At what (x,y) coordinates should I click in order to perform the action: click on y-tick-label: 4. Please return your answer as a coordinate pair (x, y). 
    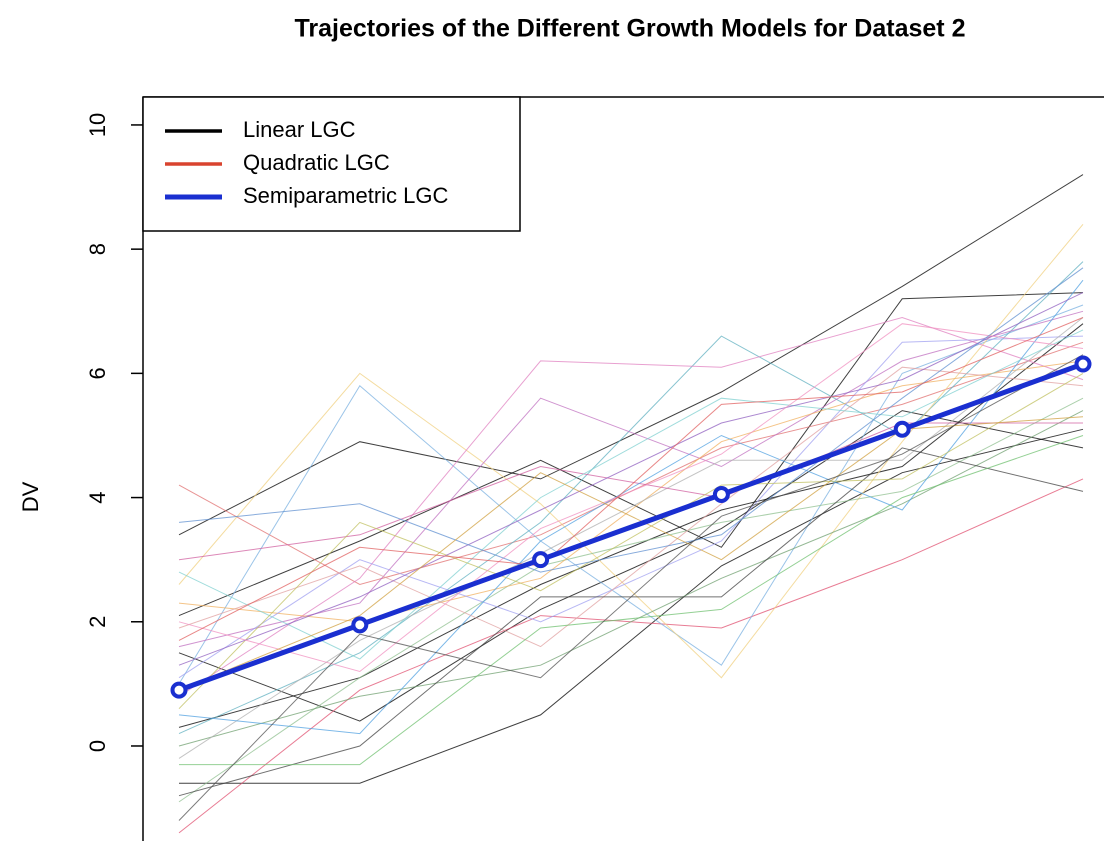
    Looking at the image, I should click on (97, 497).